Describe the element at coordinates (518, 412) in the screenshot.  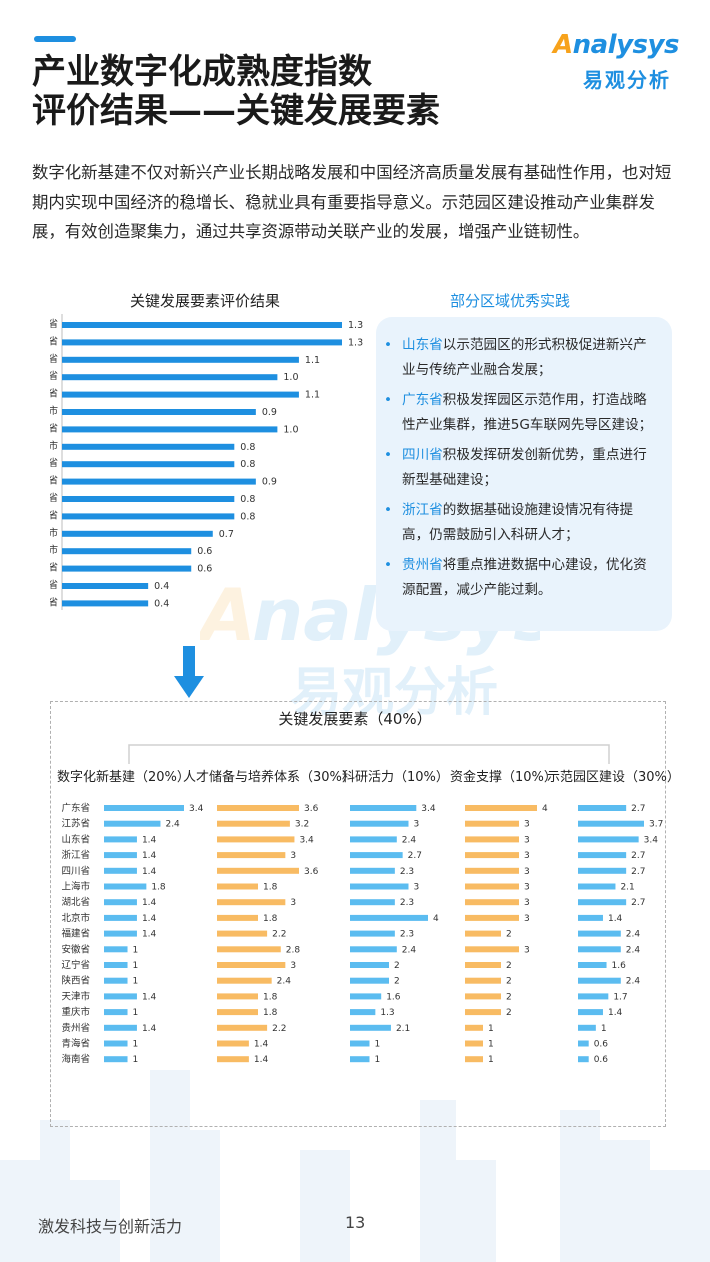
I see `practice-item: • 广东省积极发挥园区示范作用，打造战略性产业集群，推进5G车联网先导区建设；` at that location.